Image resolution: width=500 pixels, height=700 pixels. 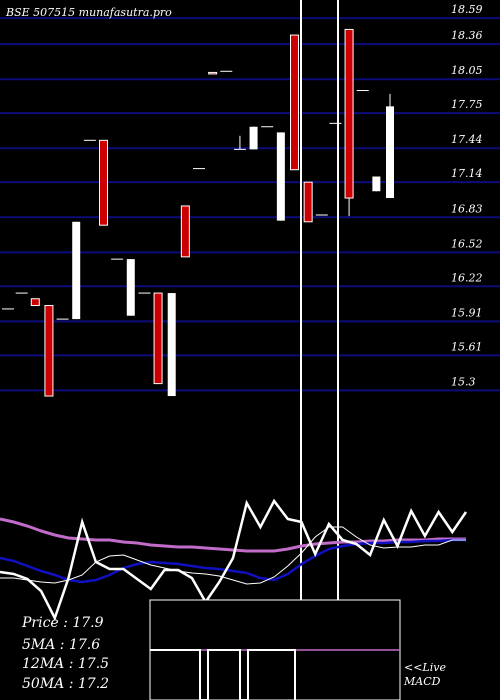 What do you see at coordinates (467, 277) in the screenshot?
I see `y-tick-label: 16.22` at bounding box center [467, 277].